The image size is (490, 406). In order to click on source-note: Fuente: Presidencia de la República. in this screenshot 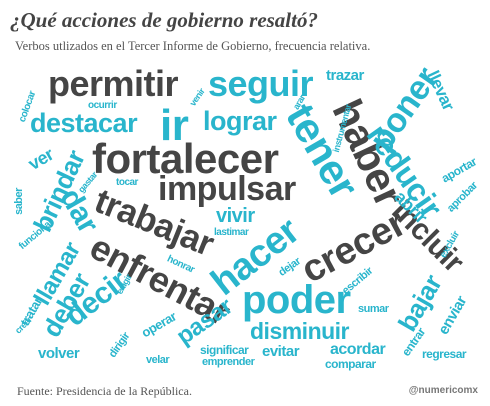, I will do `click(104, 391)`.